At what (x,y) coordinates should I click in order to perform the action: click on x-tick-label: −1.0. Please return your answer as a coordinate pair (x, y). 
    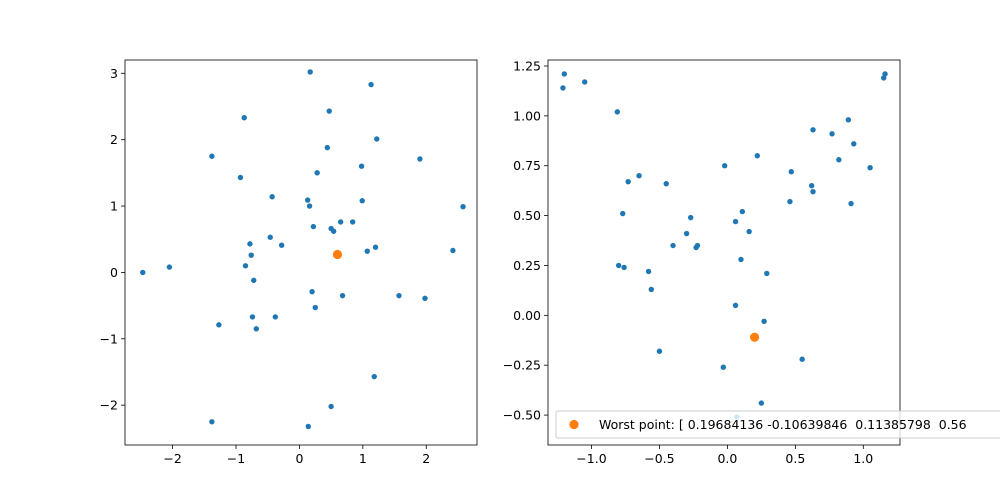
    Looking at the image, I should click on (591, 458).